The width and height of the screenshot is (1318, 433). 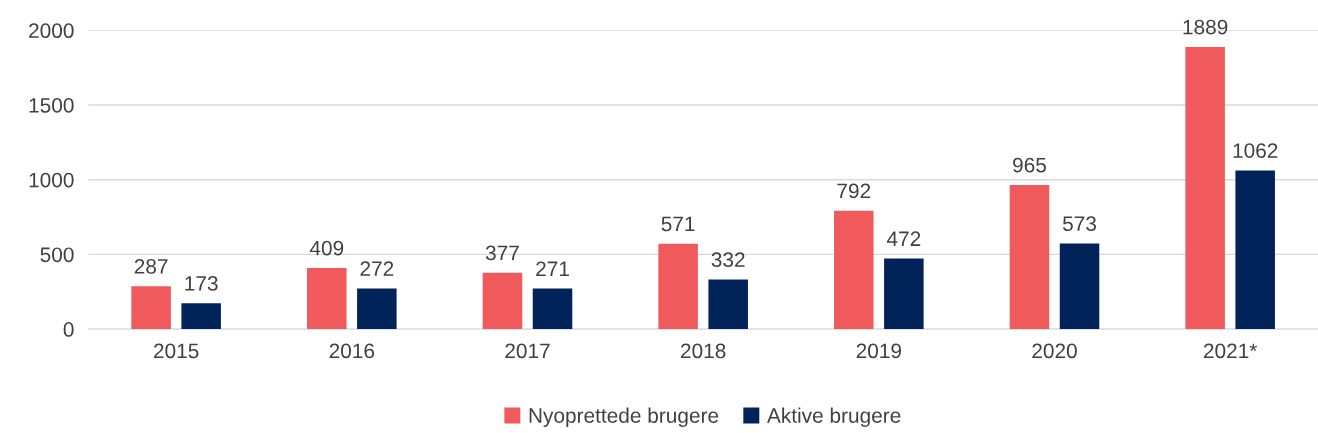 What do you see at coordinates (854, 191) in the screenshot?
I see `data-label: 792` at bounding box center [854, 191].